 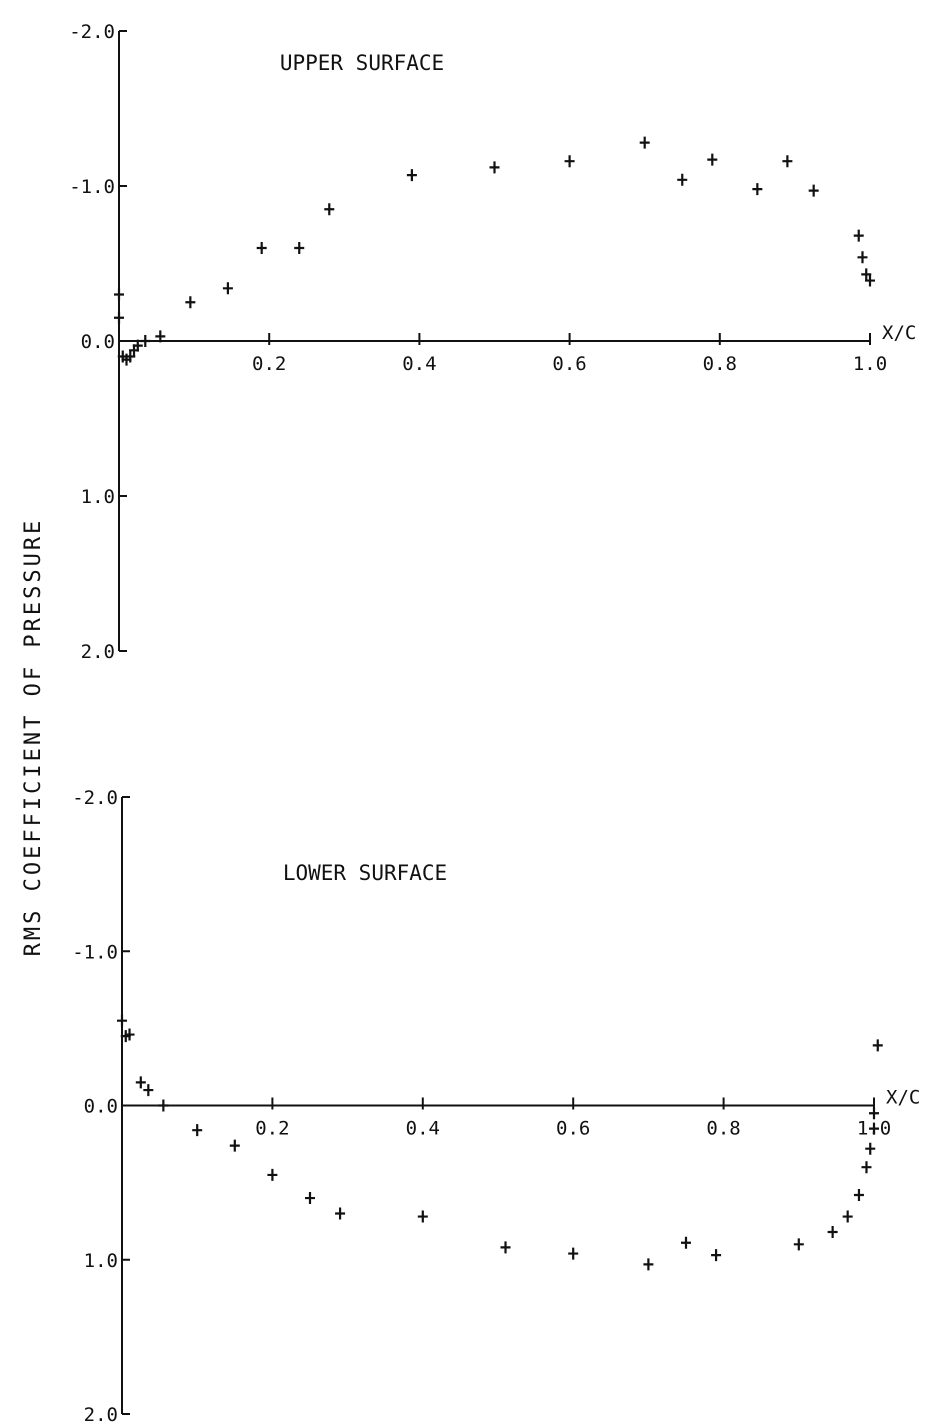 What do you see at coordinates (98, 652) in the screenshot?
I see `upper-y-tick-label: 2.0` at bounding box center [98, 652].